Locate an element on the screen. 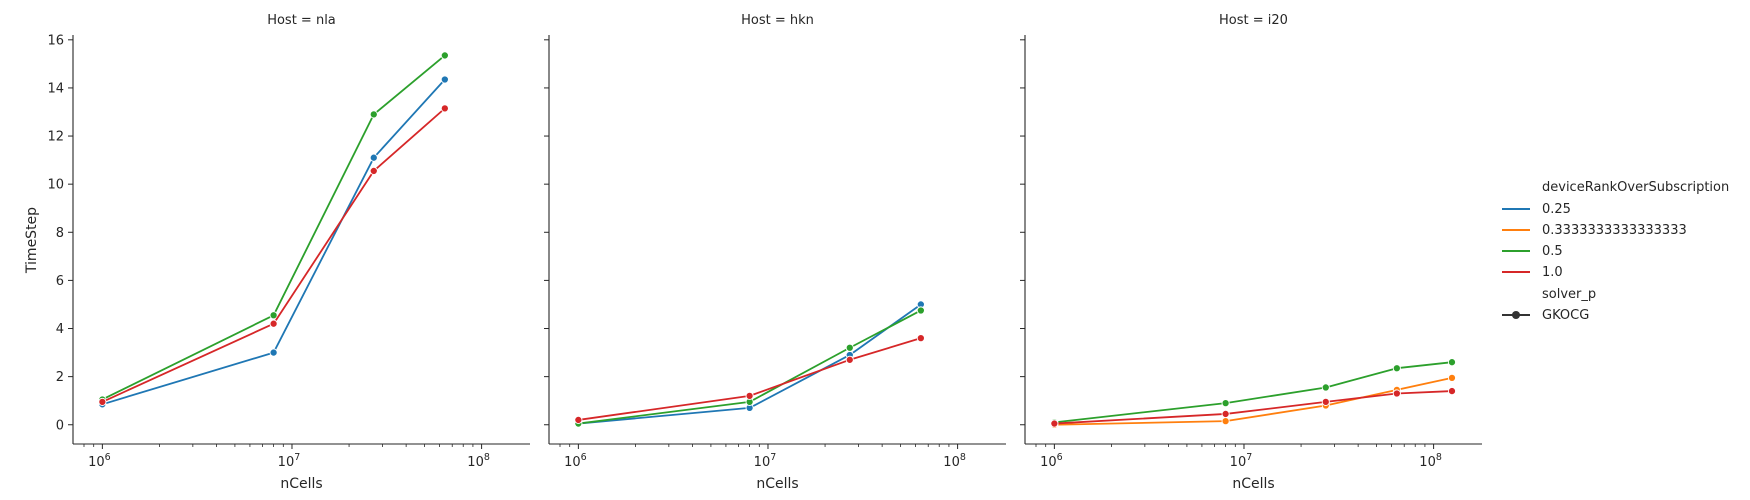 The width and height of the screenshot is (1750, 500). panel-title: Host = nla is located at coordinates (301, 20).